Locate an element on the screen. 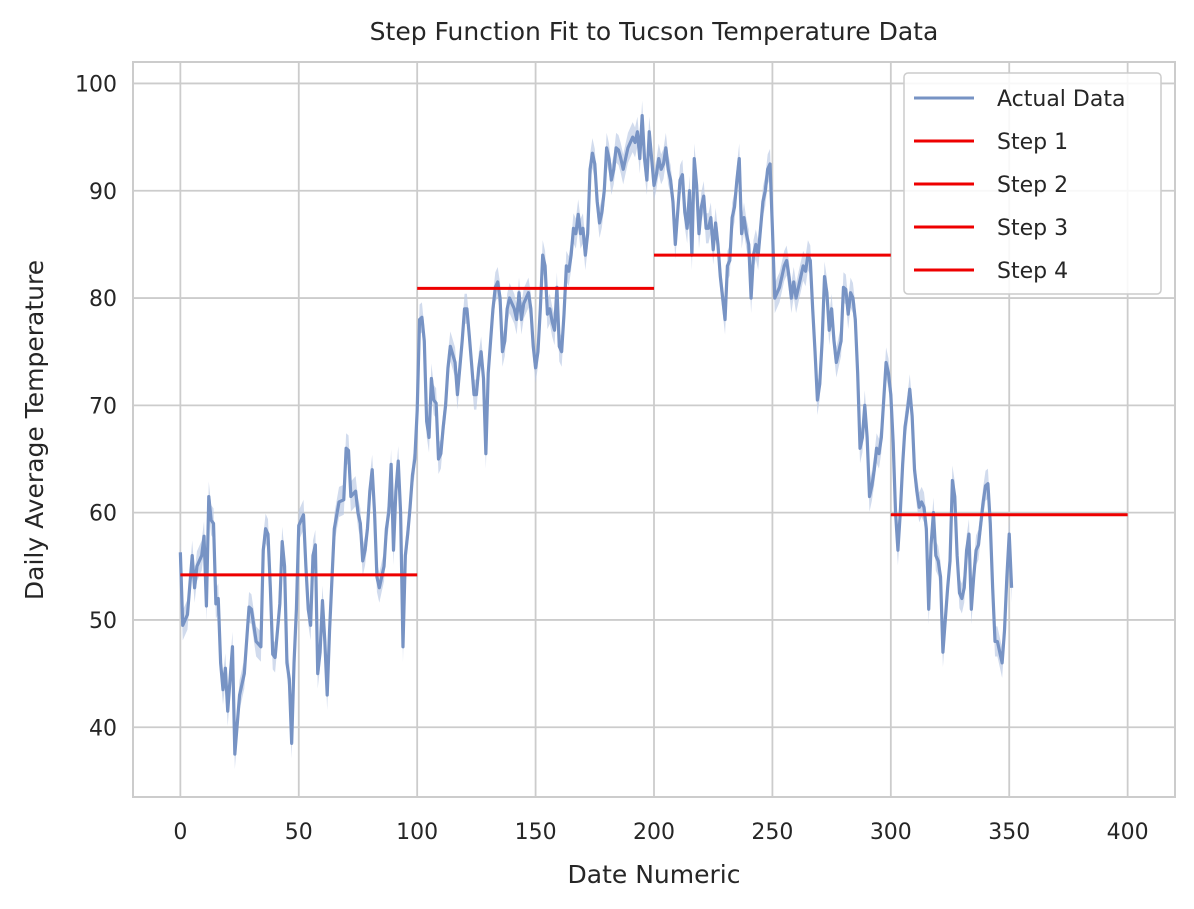 The image size is (1194, 909). y-tick-label: 60 is located at coordinates (103, 514).